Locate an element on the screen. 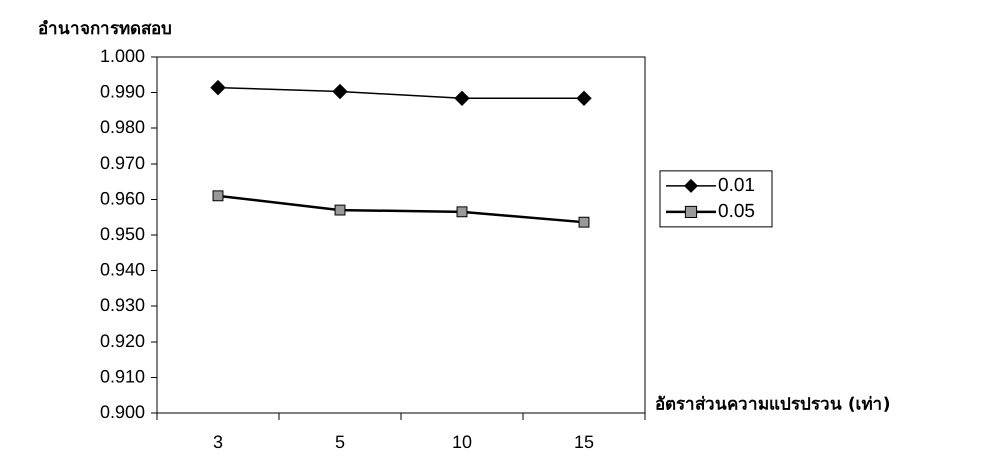 Image resolution: width=982 pixels, height=472 pixels. legend-label: 0.01 is located at coordinates (736, 185).